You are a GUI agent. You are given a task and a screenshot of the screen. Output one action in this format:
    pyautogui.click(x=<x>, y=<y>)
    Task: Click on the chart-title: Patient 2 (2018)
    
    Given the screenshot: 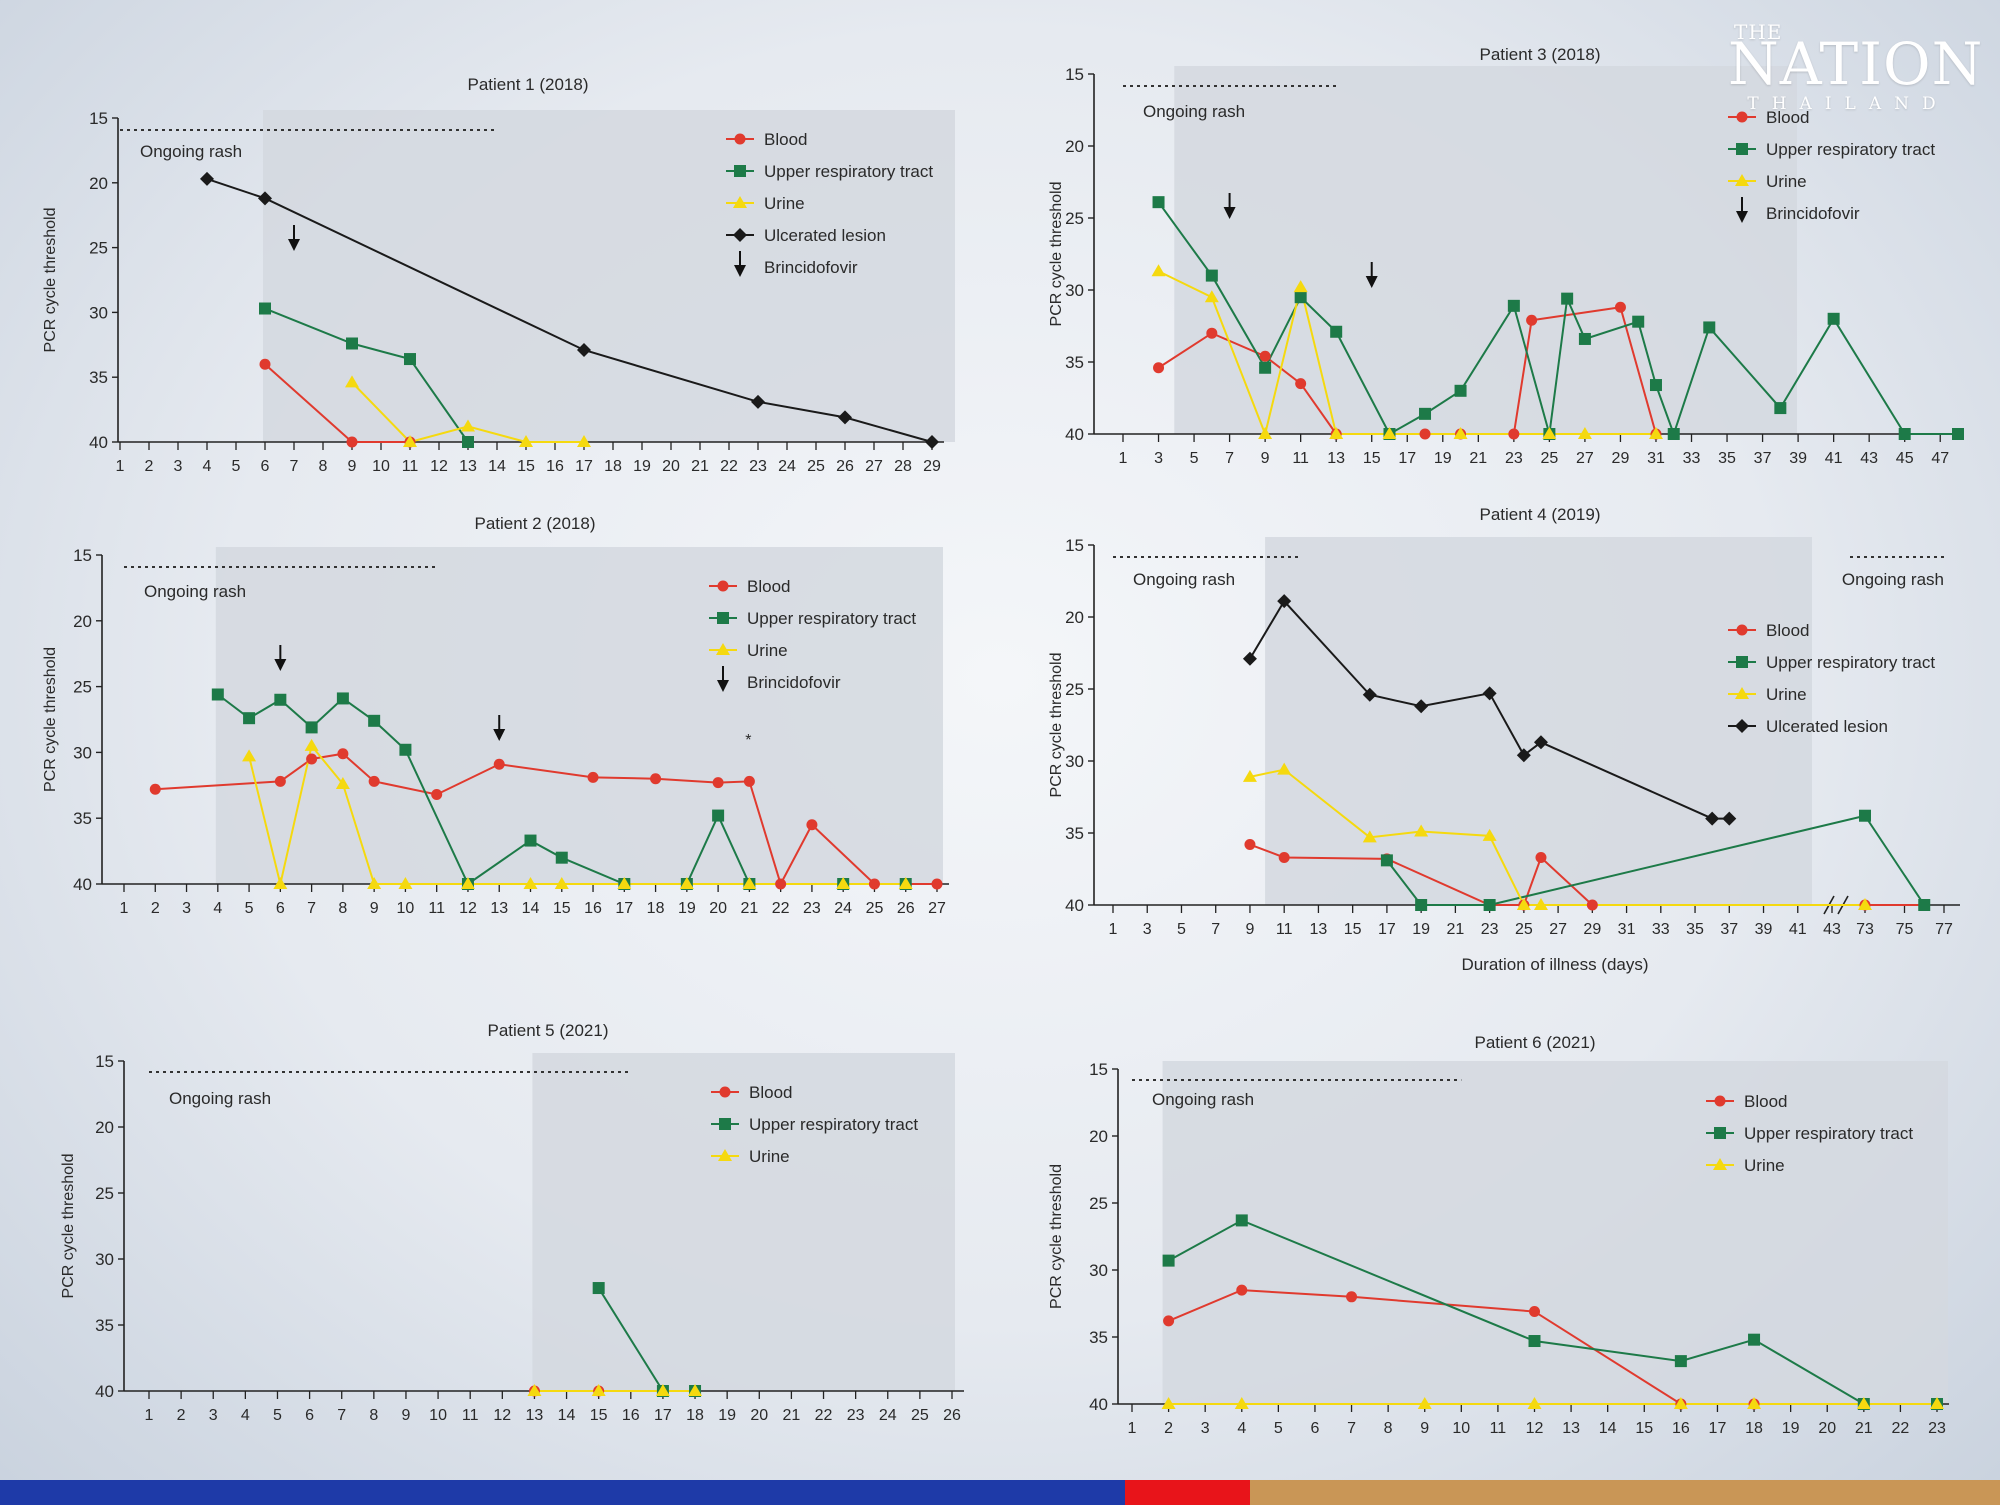 What is the action you would take?
    pyautogui.click(x=535, y=523)
    